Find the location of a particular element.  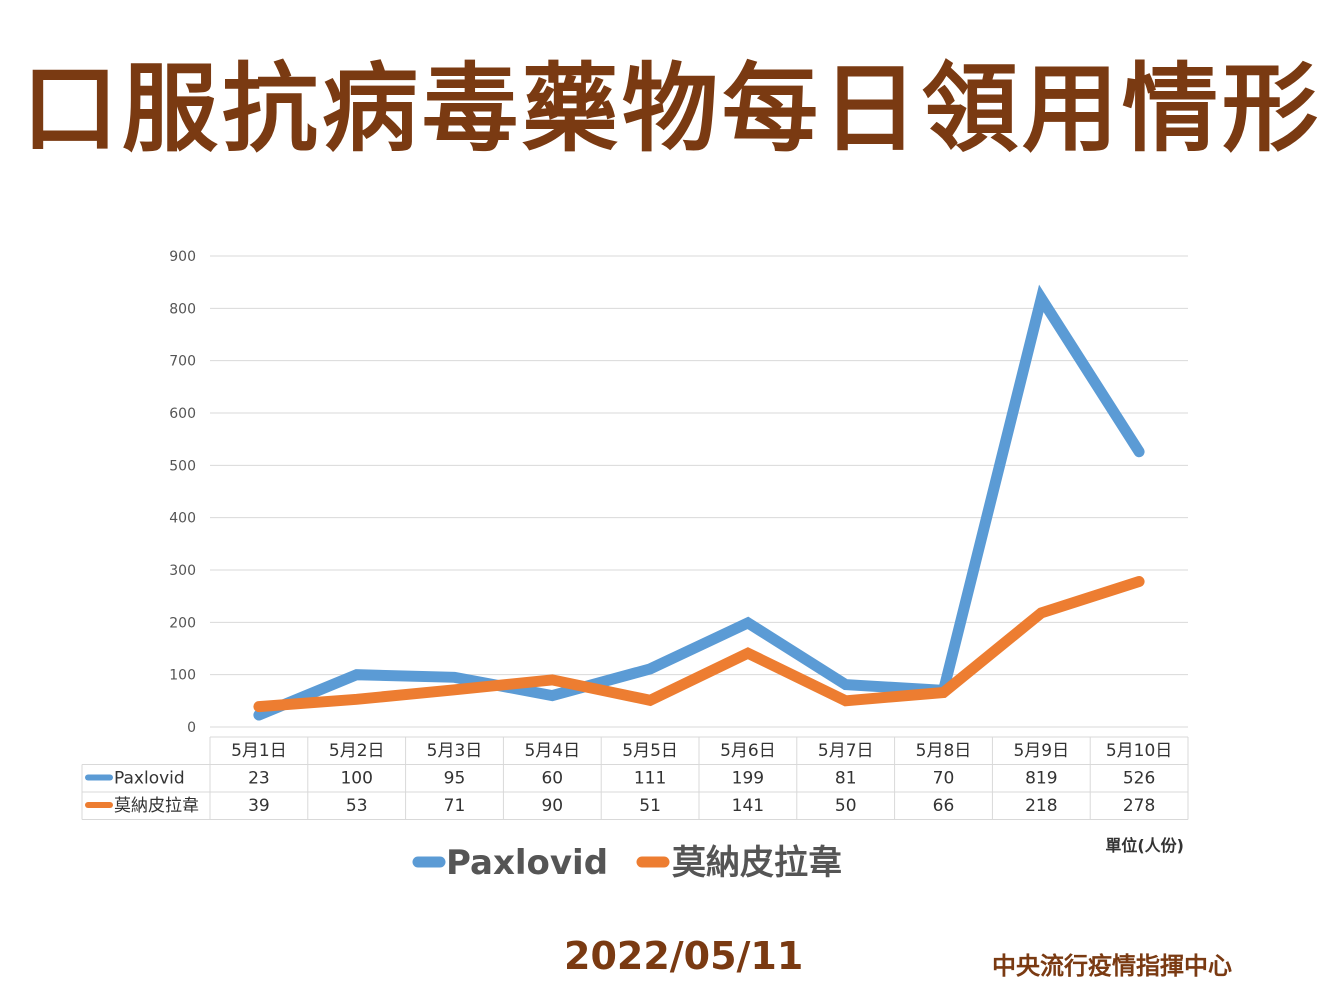

y-tick-label: 300 is located at coordinates (182, 571).